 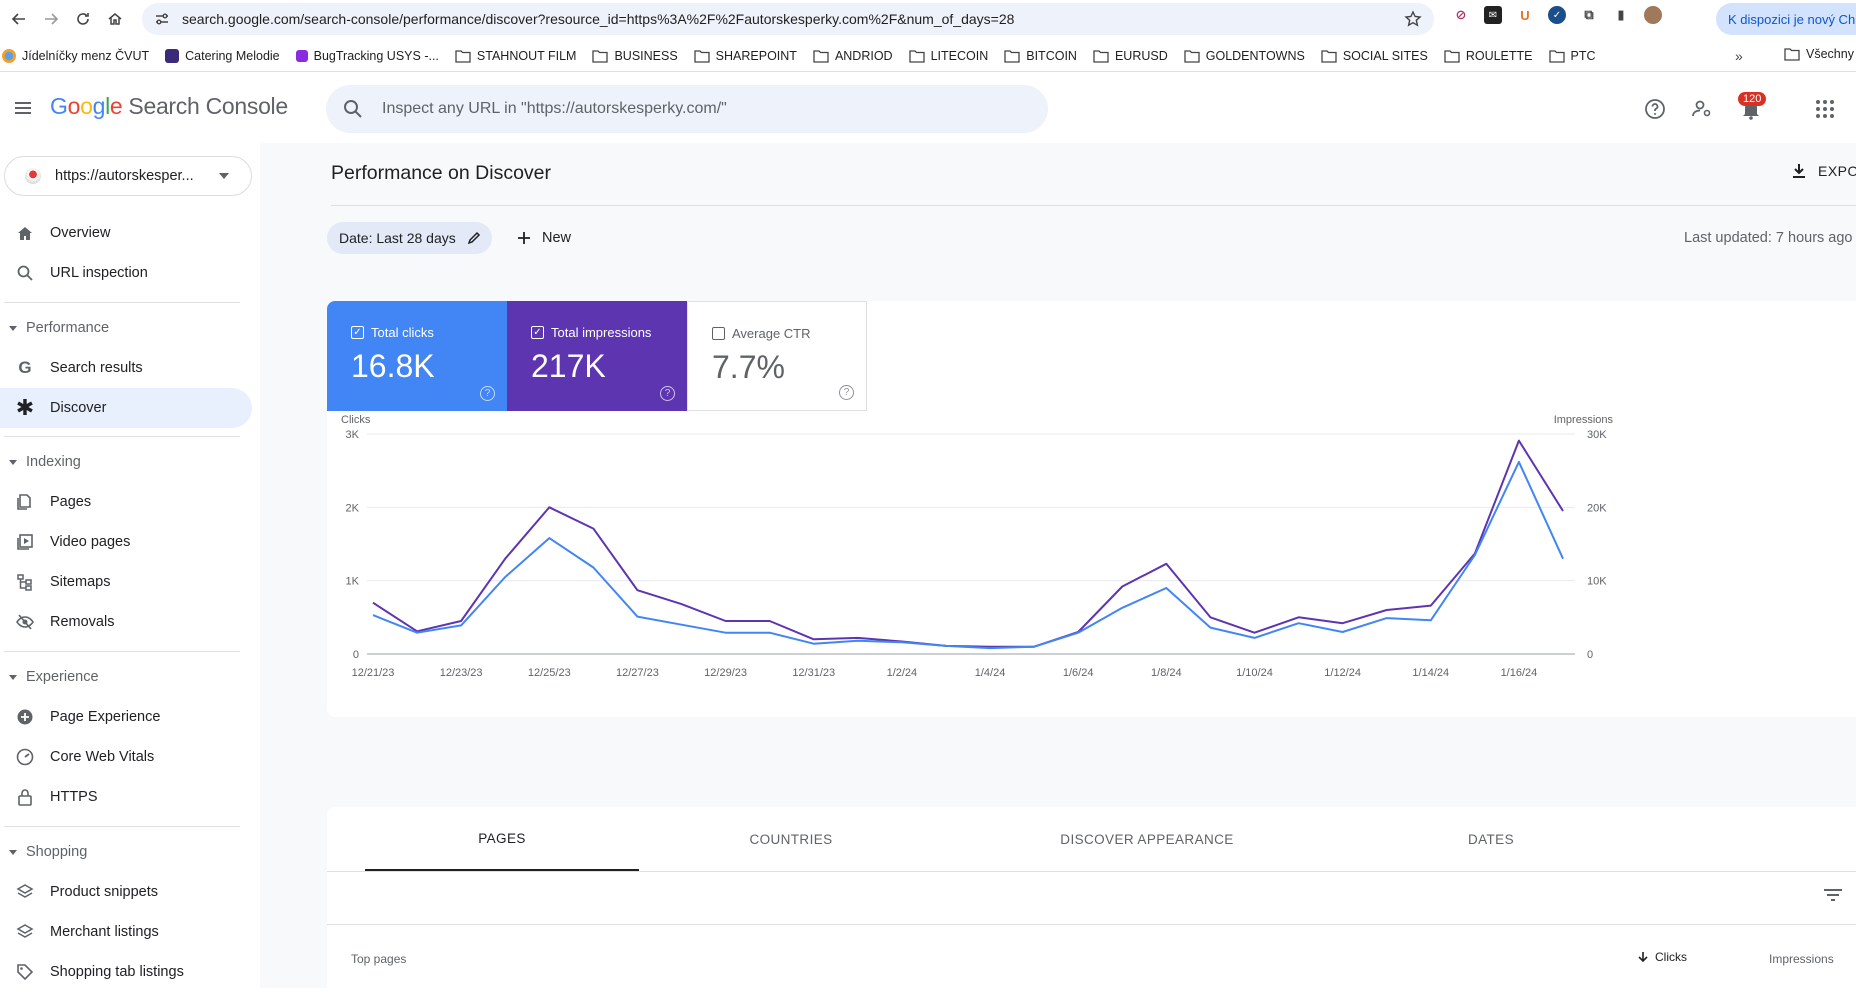 What do you see at coordinates (115, 19) in the screenshot?
I see `home-icon` at bounding box center [115, 19].